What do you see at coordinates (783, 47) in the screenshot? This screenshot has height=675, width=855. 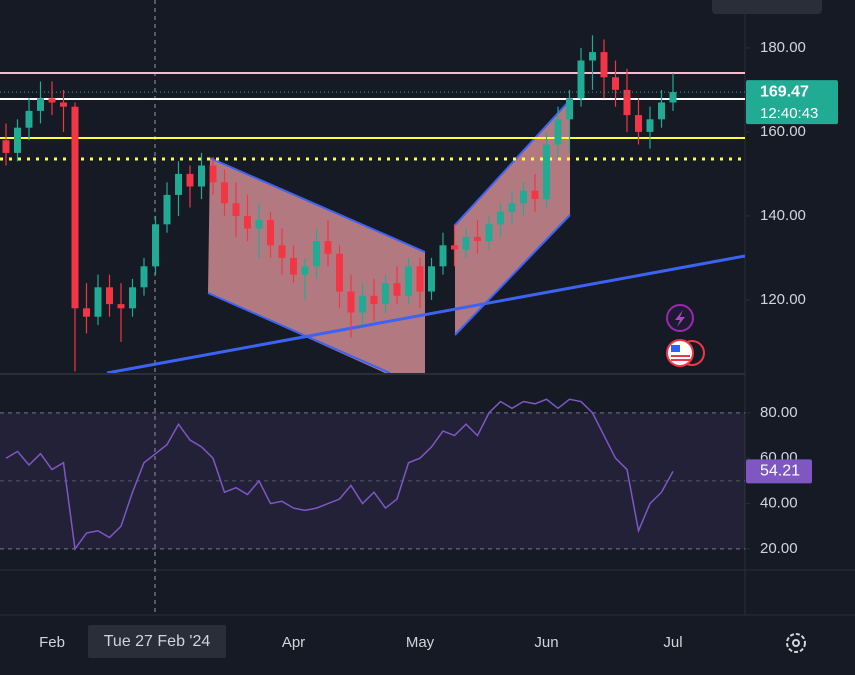 I see `y-tick-label: 180.00` at bounding box center [783, 47].